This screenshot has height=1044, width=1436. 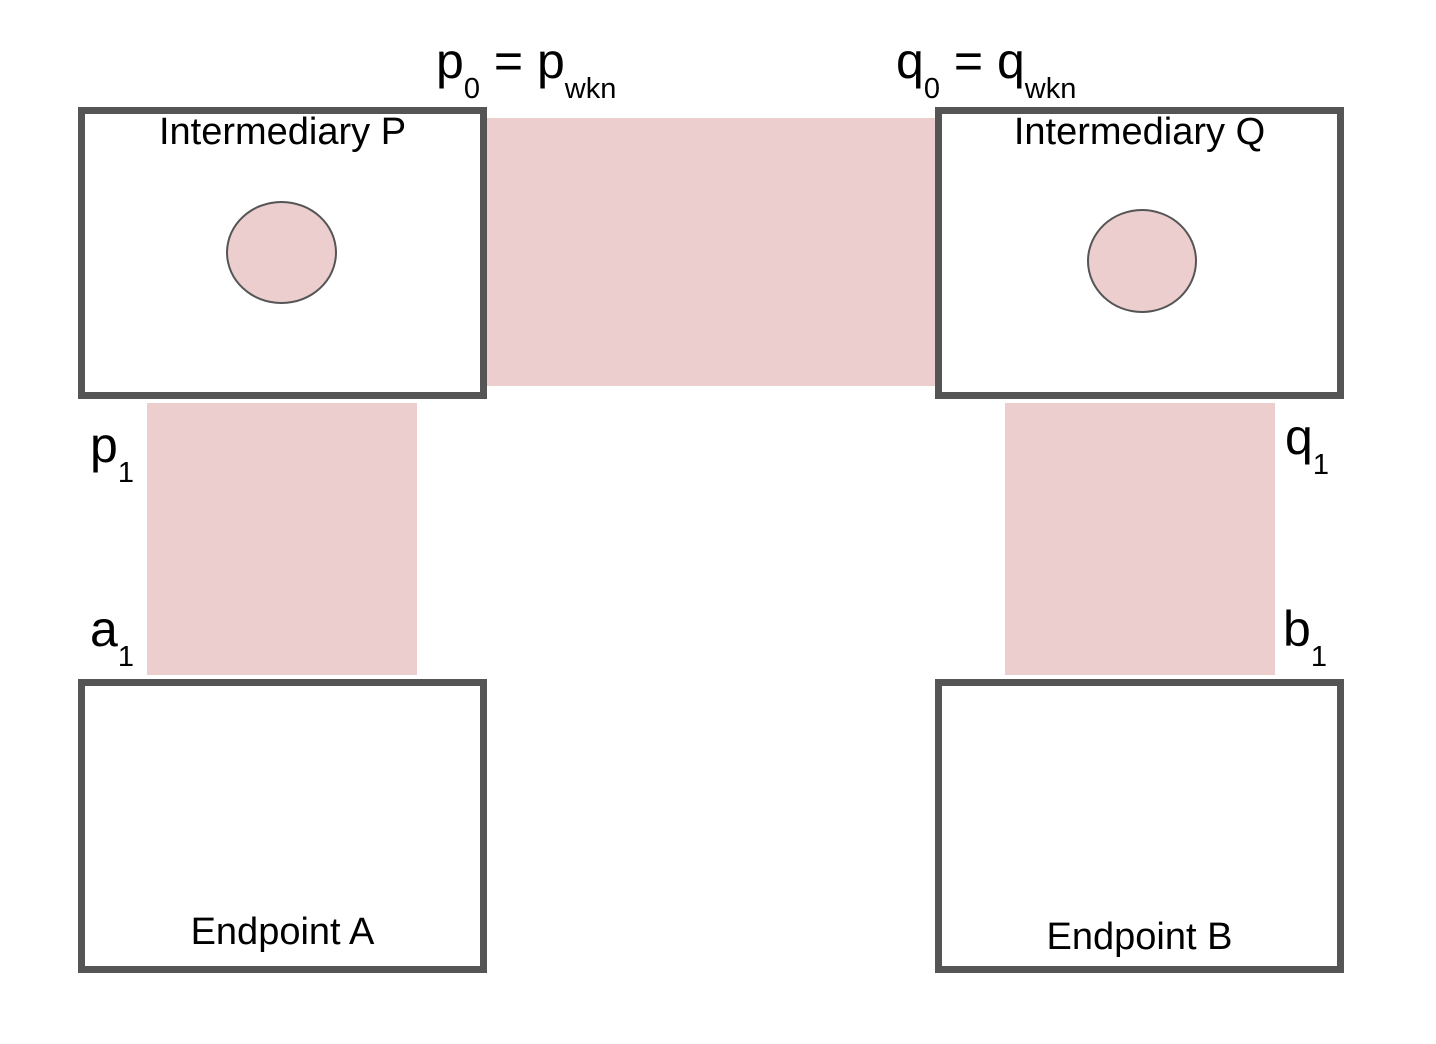 I want to click on qwkn-base: q, so click(x=1010, y=61).